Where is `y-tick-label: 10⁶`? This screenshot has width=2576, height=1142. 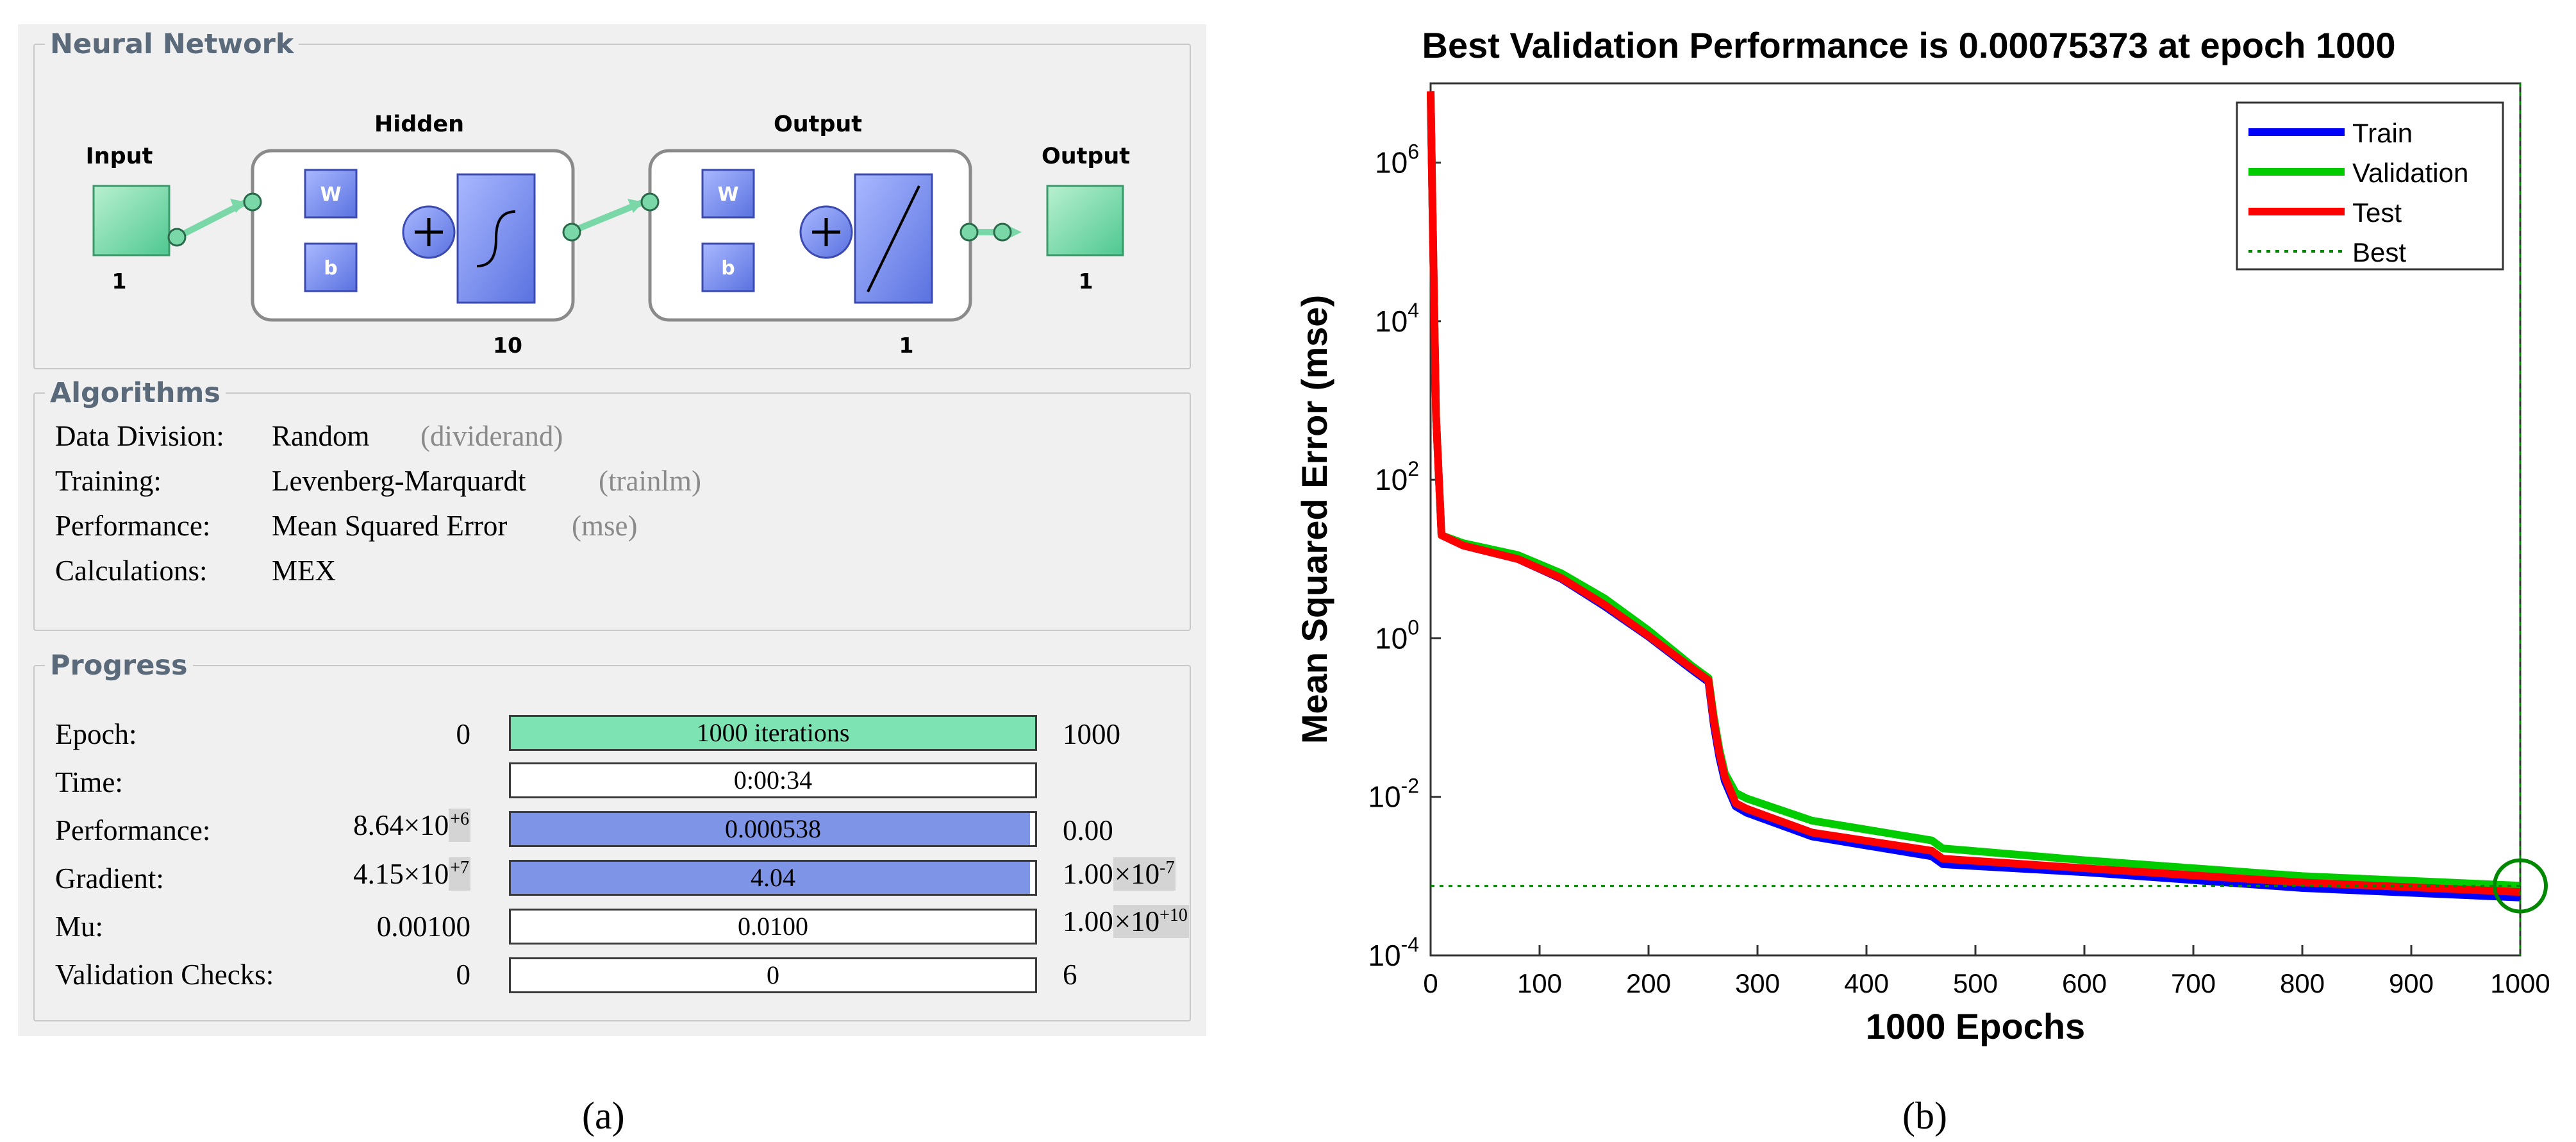
y-tick-label: 10⁶ is located at coordinates (1397, 160).